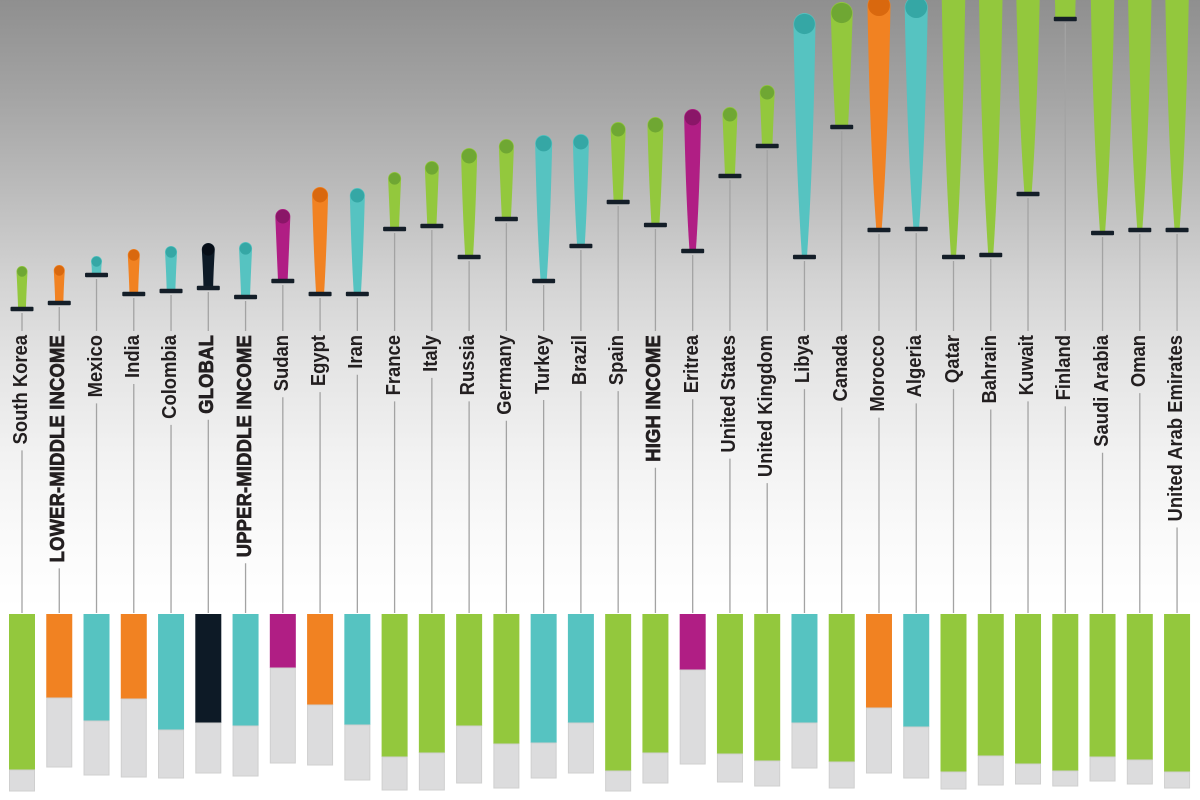  I want to click on country-label: United States, so click(728, 394).